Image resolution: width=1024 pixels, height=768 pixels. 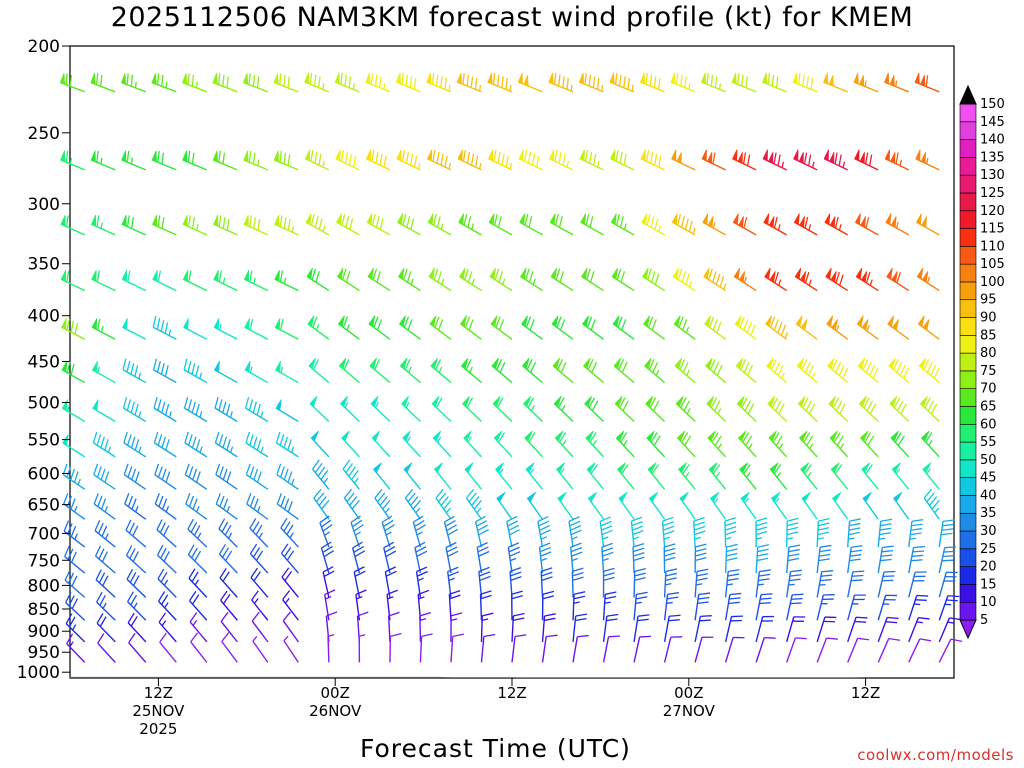 What do you see at coordinates (44, 632) in the screenshot?
I see `y-tick-label: 900` at bounding box center [44, 632].